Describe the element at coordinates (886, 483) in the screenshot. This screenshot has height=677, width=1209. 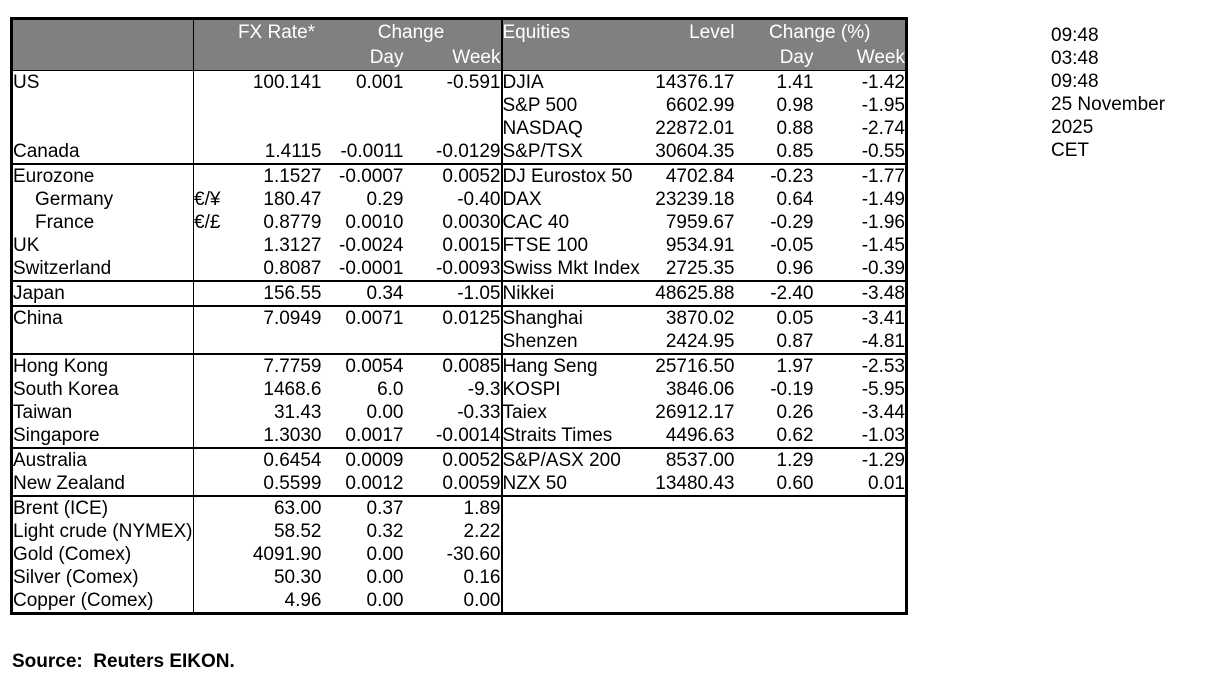
I see `eq-week-cell: 0.01` at that location.